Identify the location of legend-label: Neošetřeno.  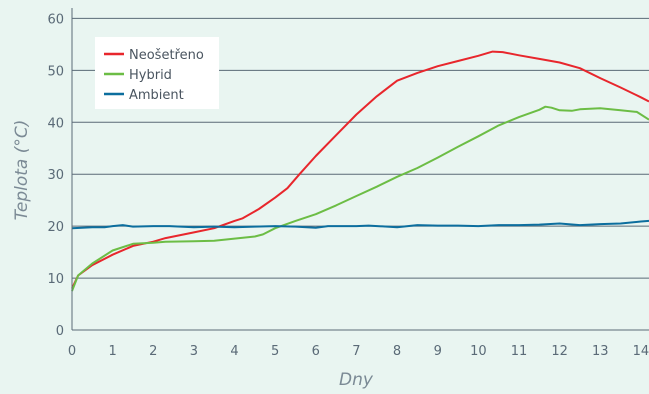
(166, 55).